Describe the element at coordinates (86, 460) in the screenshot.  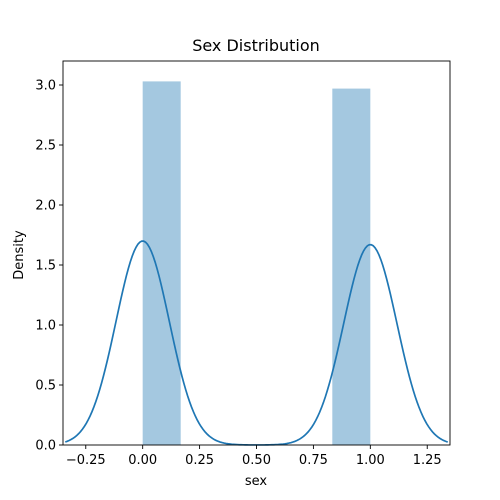
I see `x-tick-label-0: −0.25` at that location.